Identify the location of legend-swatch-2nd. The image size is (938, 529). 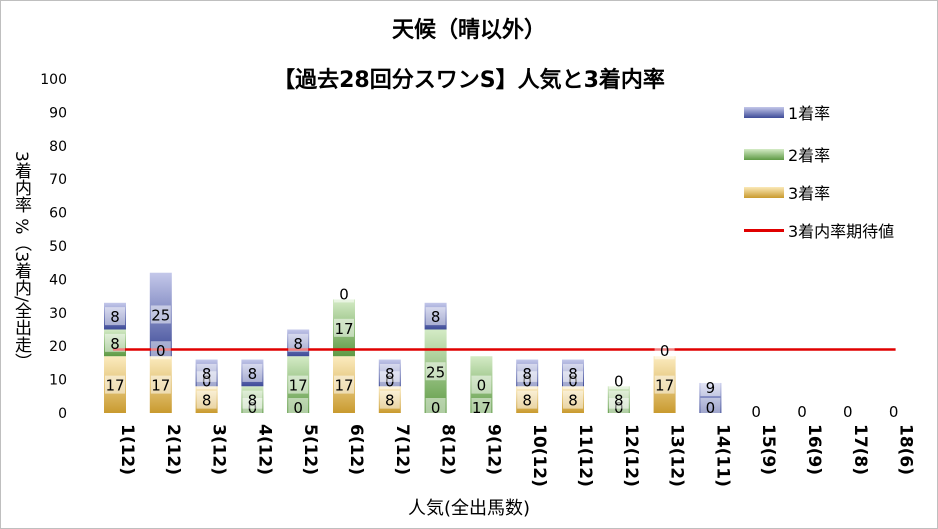
(764, 154).